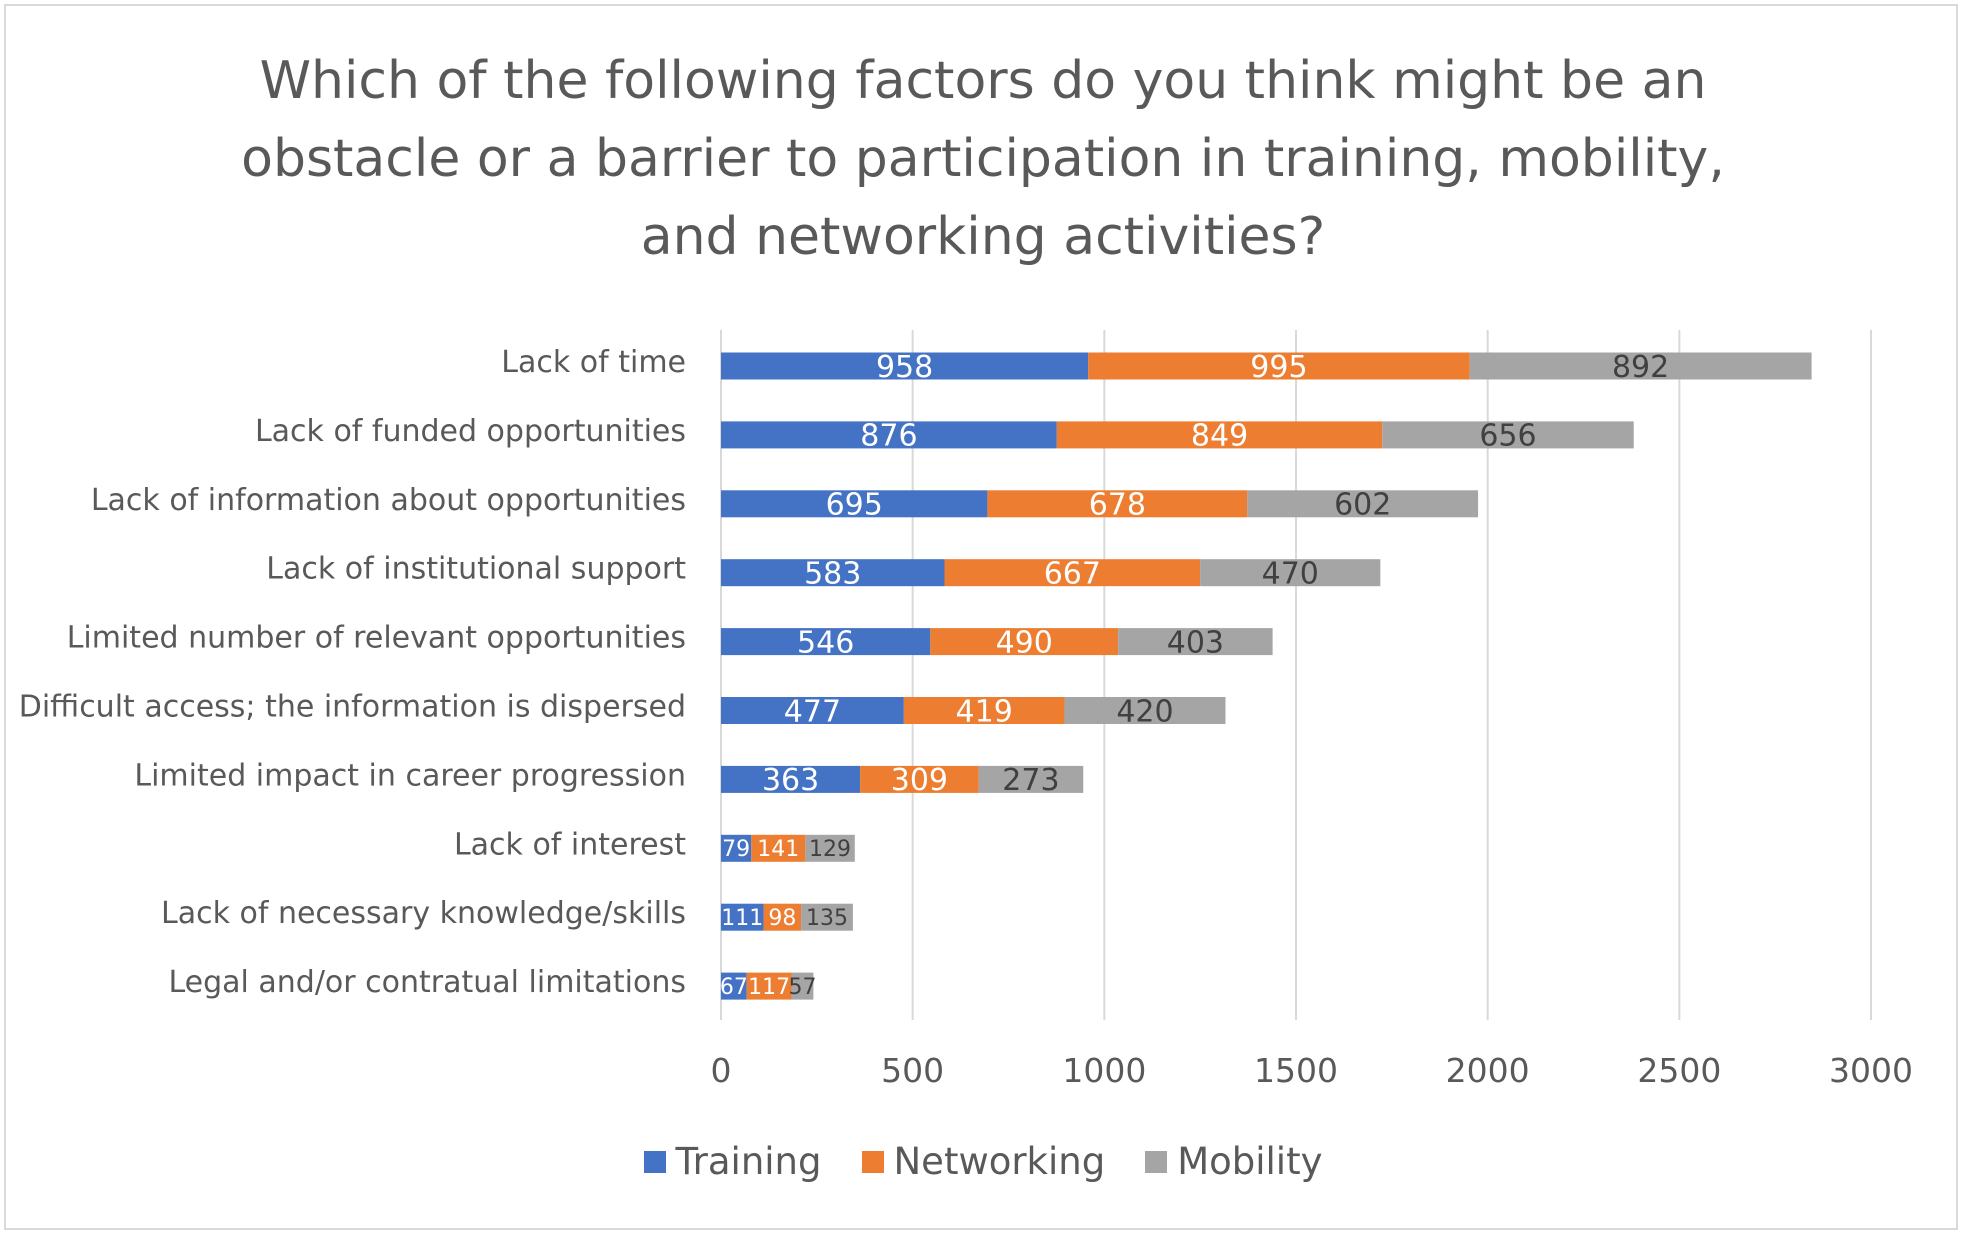 This screenshot has width=1966, height=1237. I want to click on data-label-networking-3: 667, so click(1072, 574).